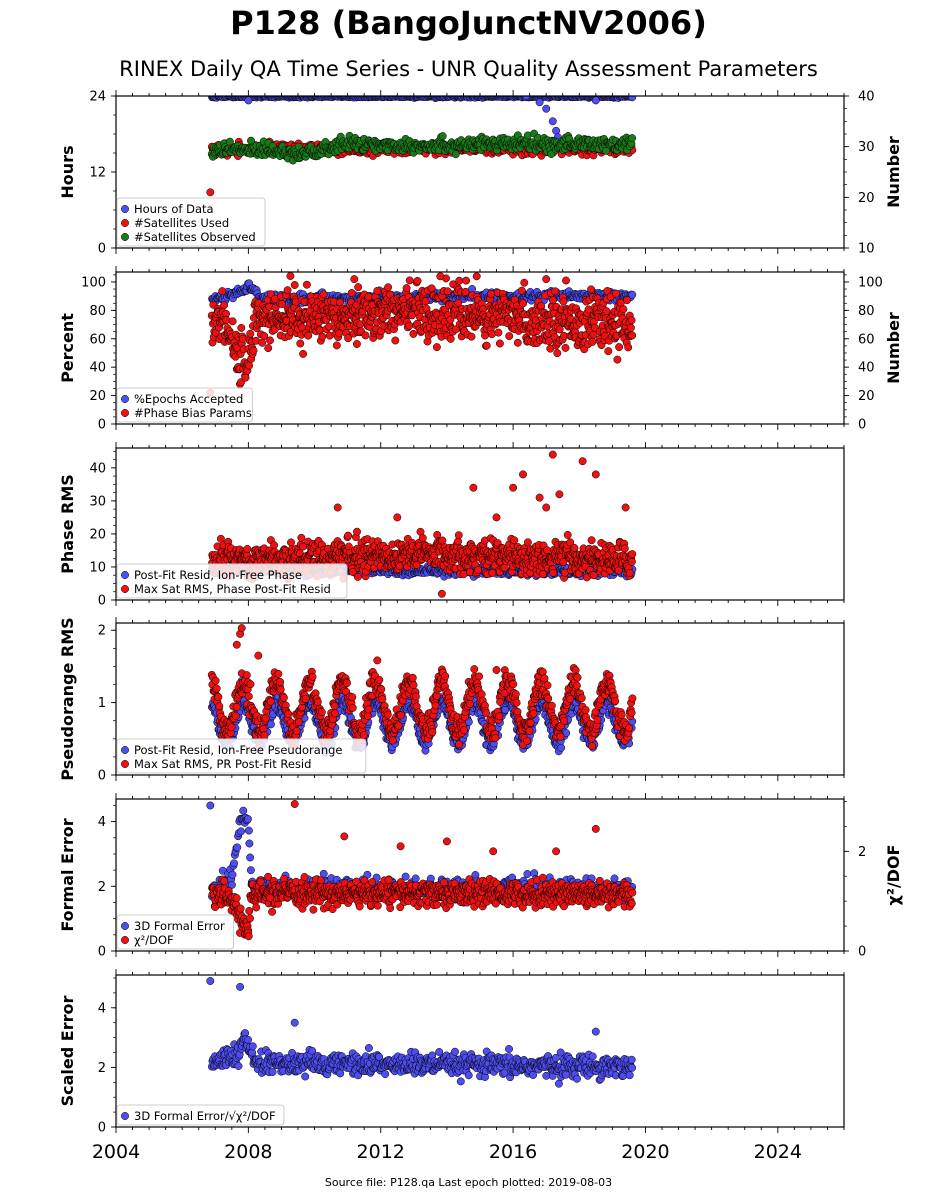 This screenshot has width=937, height=1200. I want to click on y-right-tick-label: 40, so click(866, 97).